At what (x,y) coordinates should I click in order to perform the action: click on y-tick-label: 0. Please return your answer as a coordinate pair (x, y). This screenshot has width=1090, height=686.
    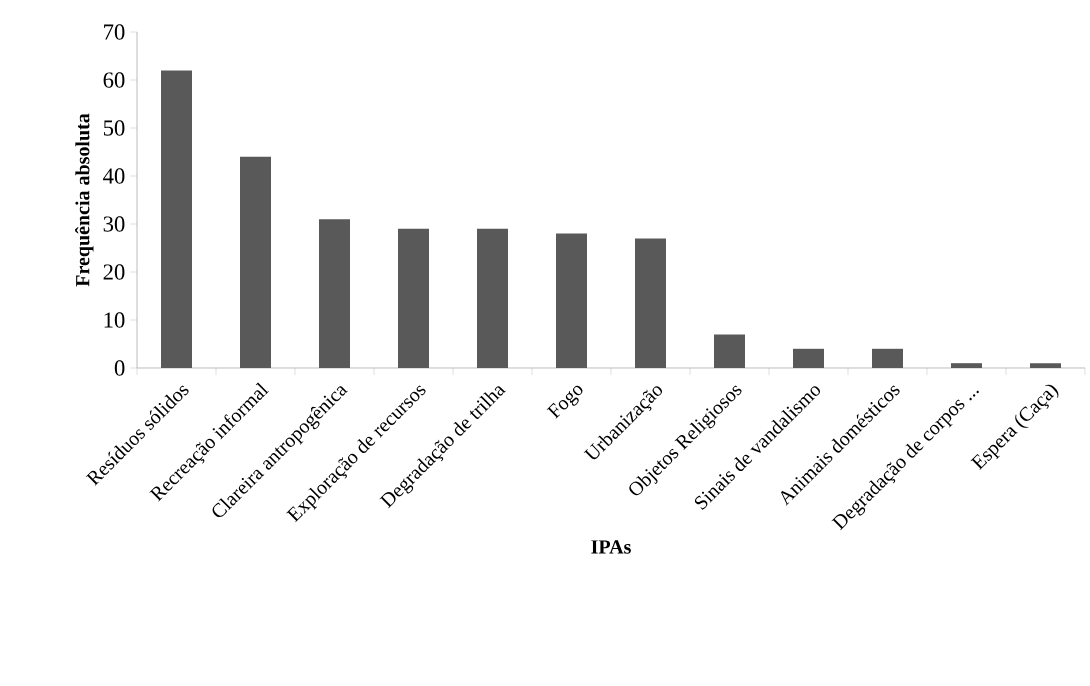
    Looking at the image, I should click on (119, 368).